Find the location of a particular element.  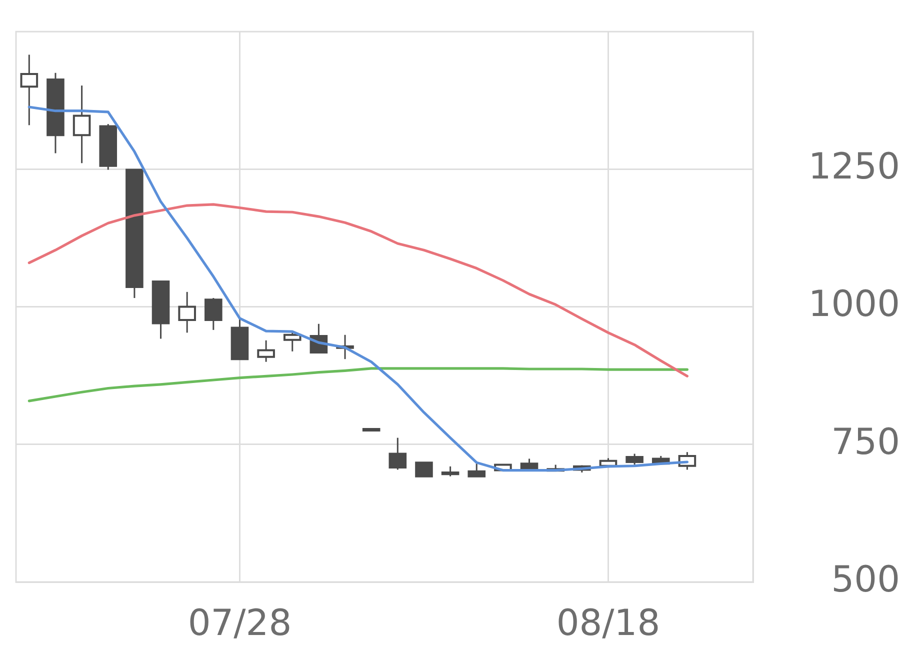

y-tick-label: 750 is located at coordinates (865, 442).